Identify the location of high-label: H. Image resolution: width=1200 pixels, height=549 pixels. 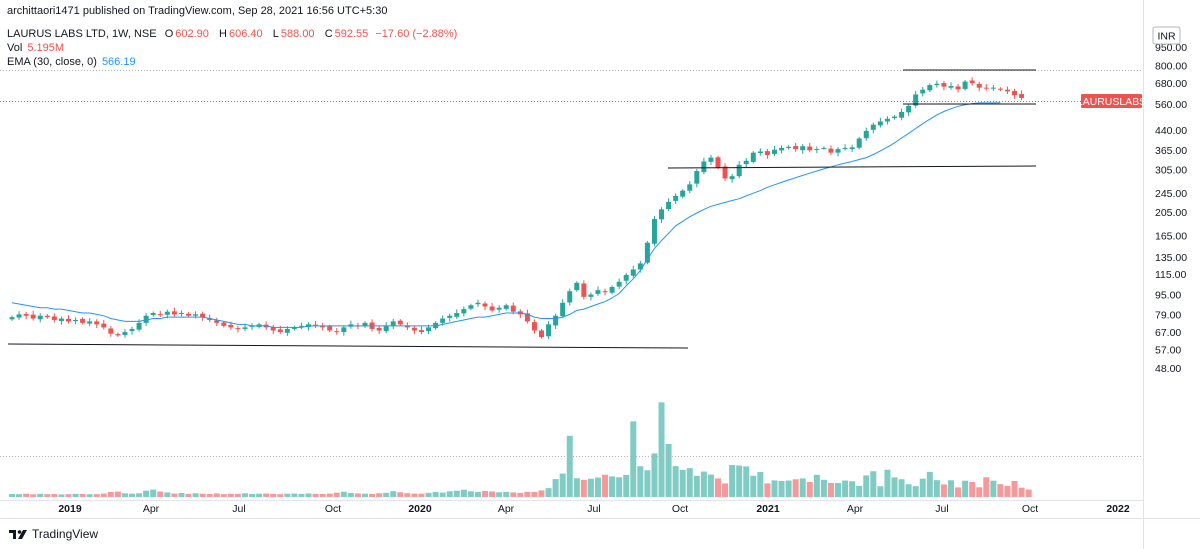
(223, 34).